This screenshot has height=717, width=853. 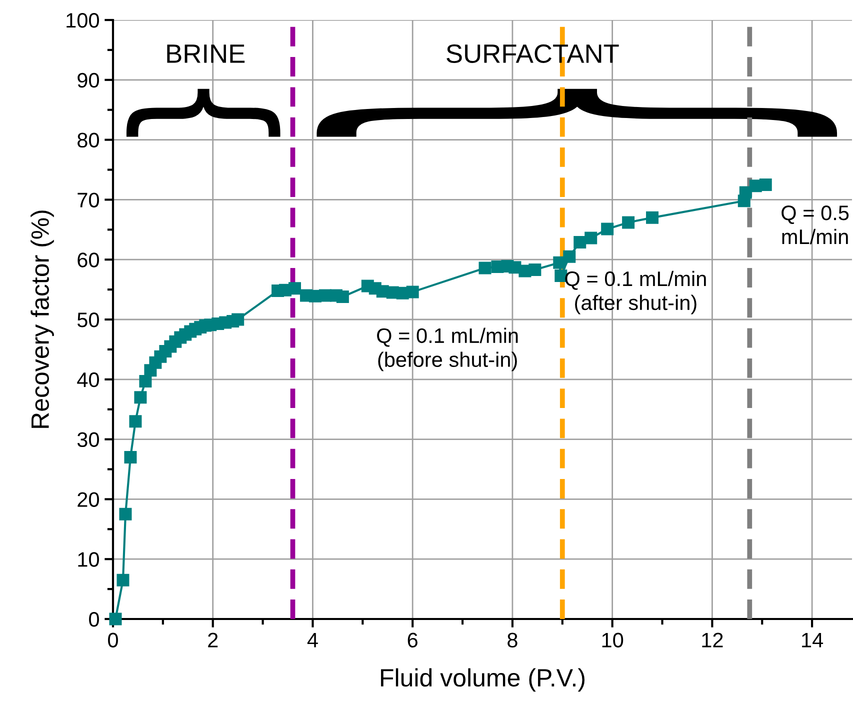 What do you see at coordinates (413, 640) in the screenshot?
I see `x-tick-label: 6` at bounding box center [413, 640].